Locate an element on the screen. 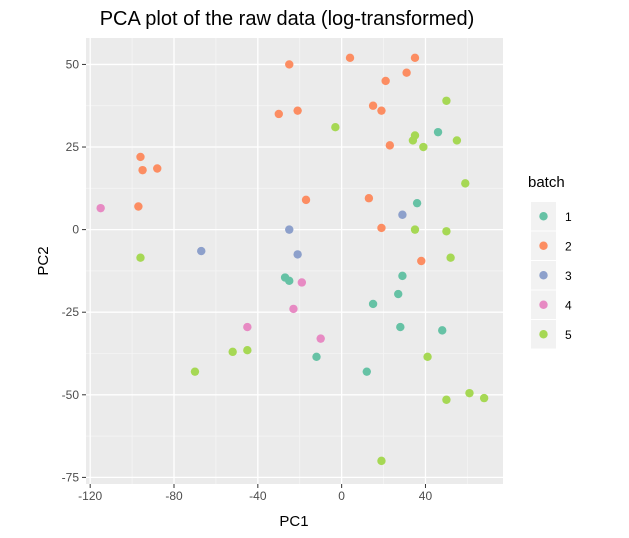  y-tick-label: 50 is located at coordinates (73, 64).